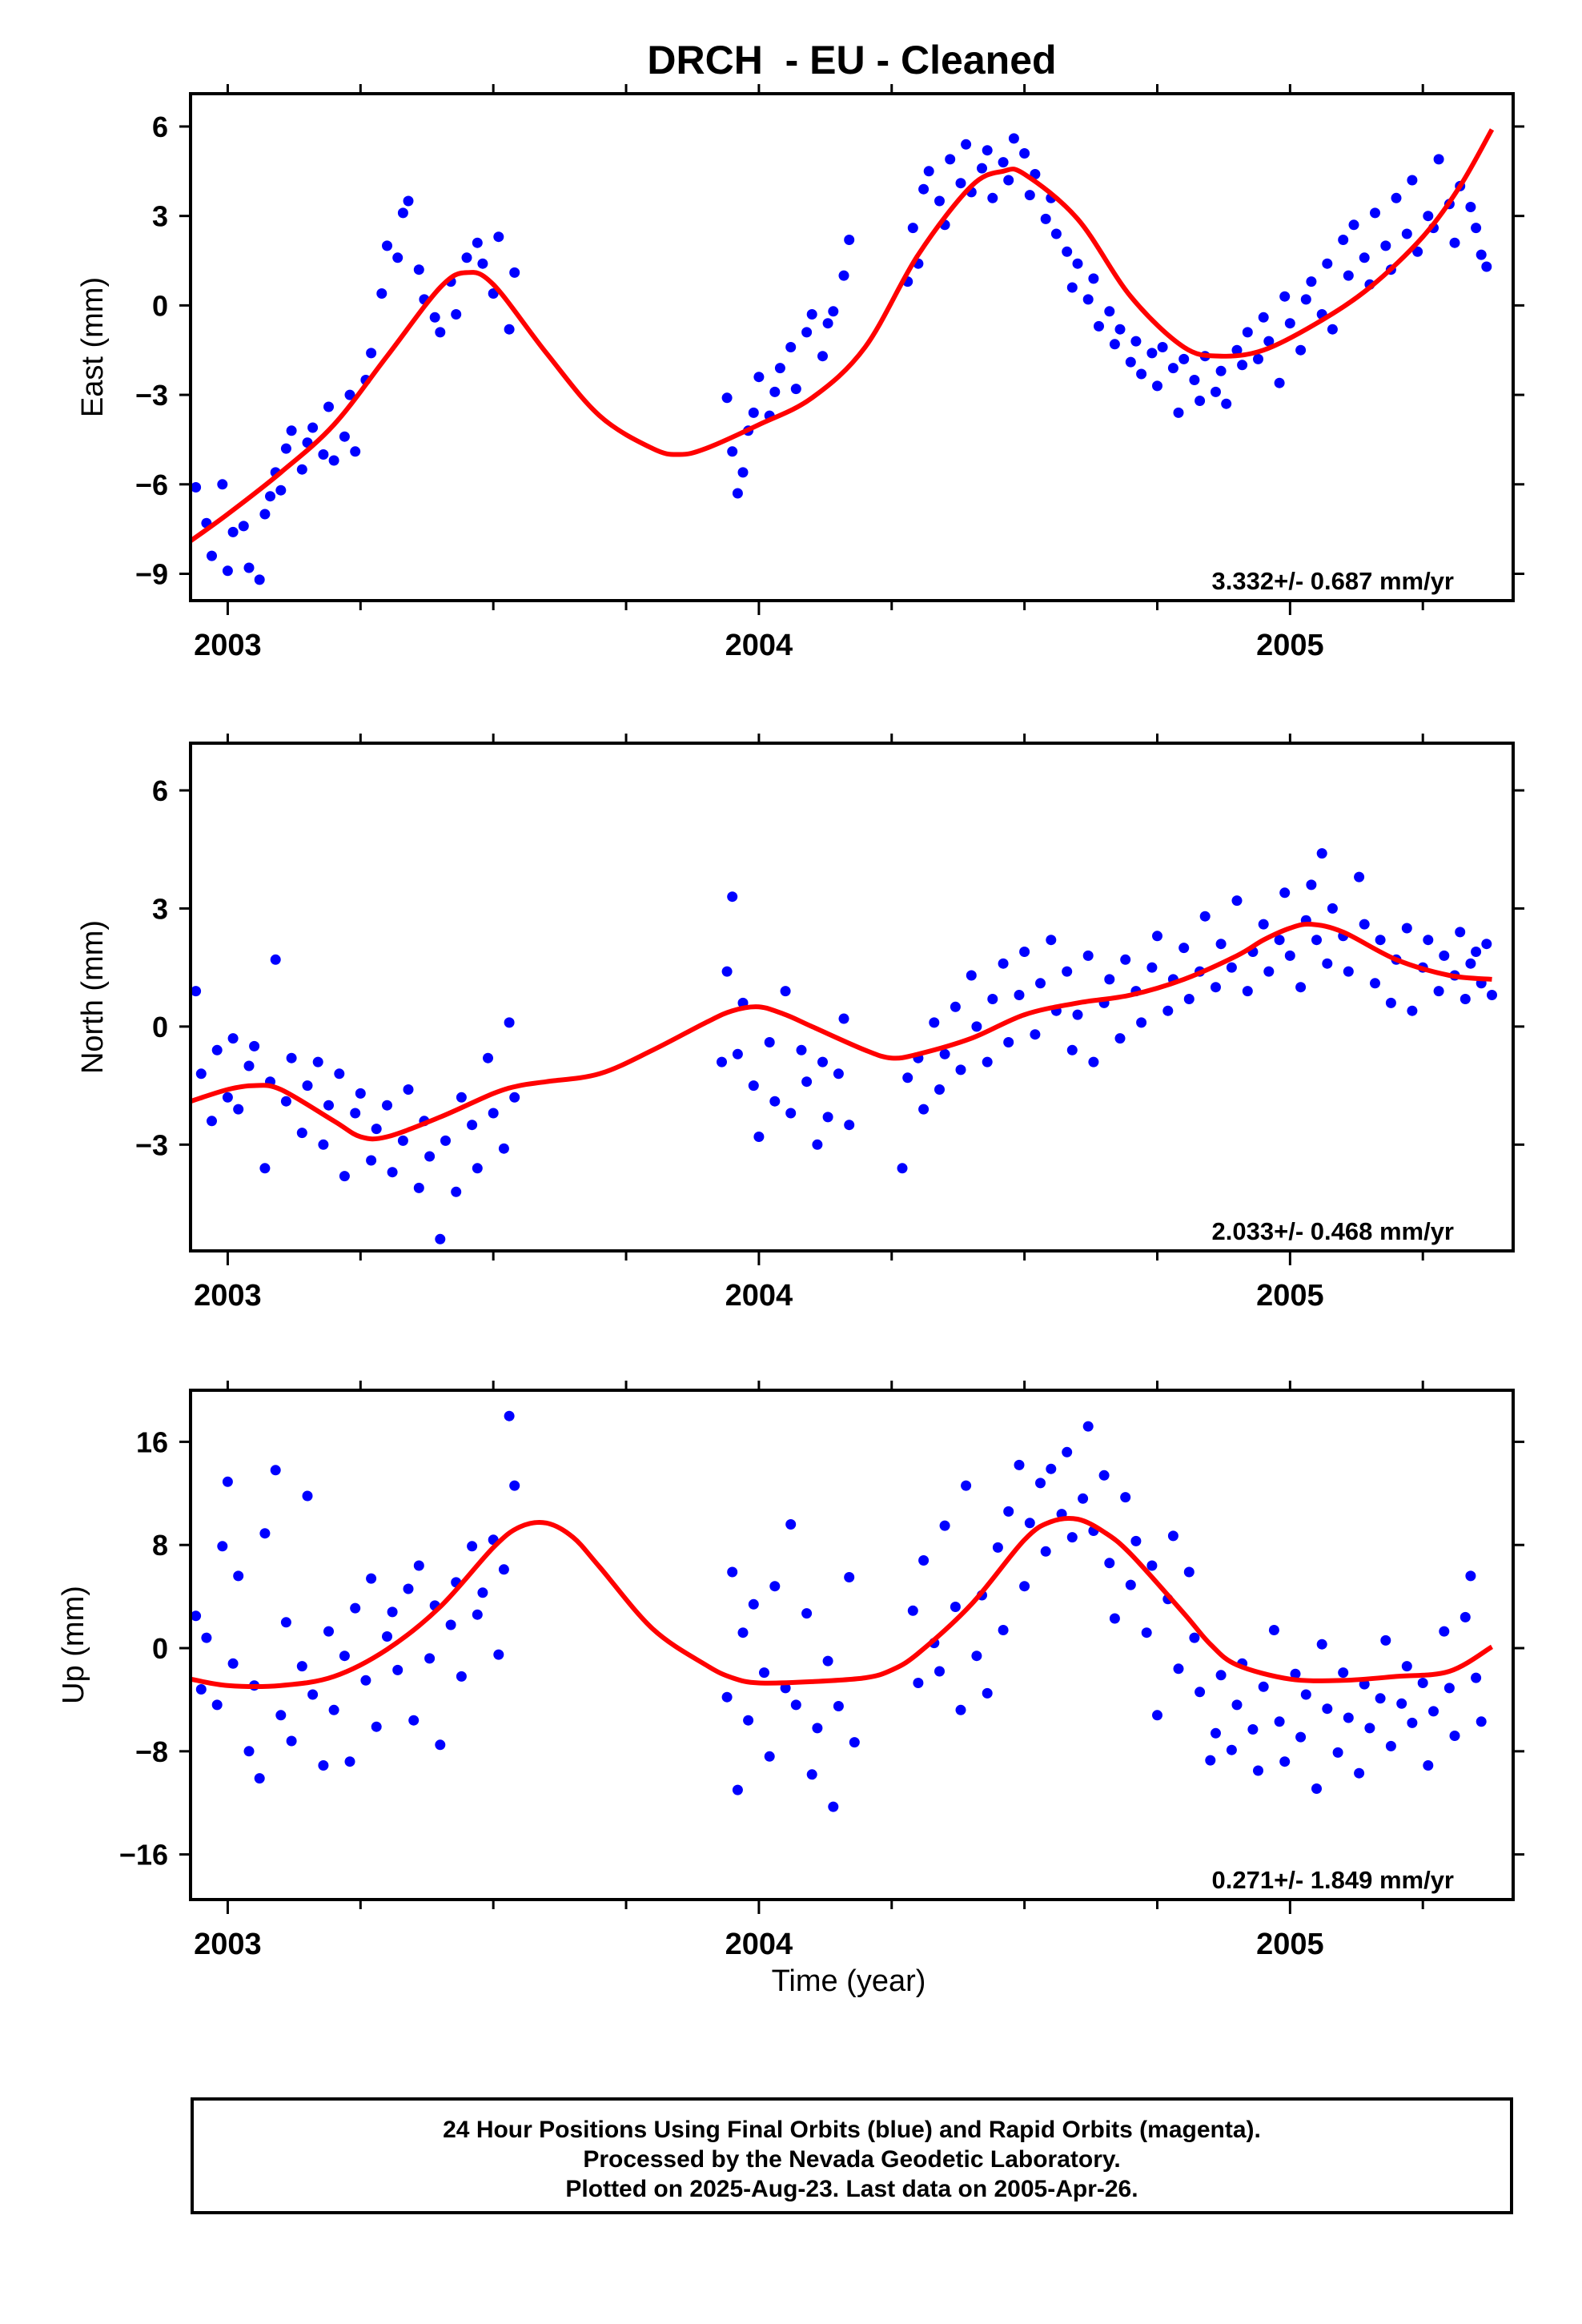 The height and width of the screenshot is (2324, 1582). What do you see at coordinates (842, 1031) in the screenshot?
I see `trend-fit-line` at bounding box center [842, 1031].